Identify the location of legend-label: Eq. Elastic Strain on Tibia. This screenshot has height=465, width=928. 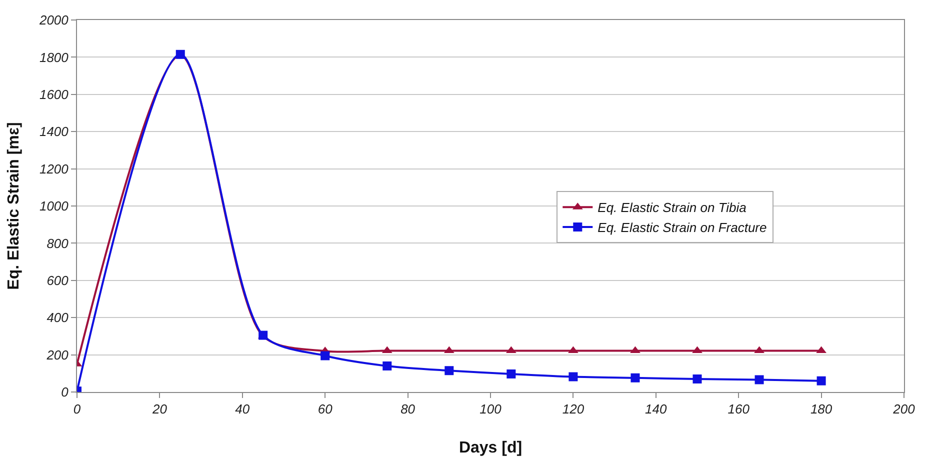
(672, 208).